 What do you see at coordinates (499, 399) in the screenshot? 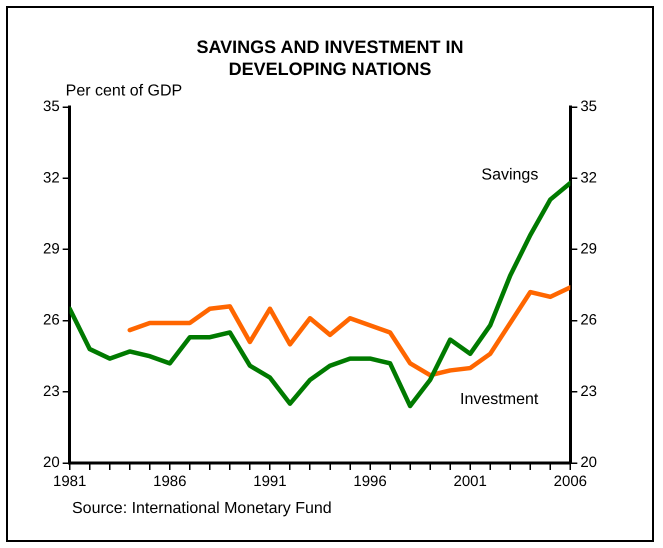
I see `series-label: Investment` at bounding box center [499, 399].